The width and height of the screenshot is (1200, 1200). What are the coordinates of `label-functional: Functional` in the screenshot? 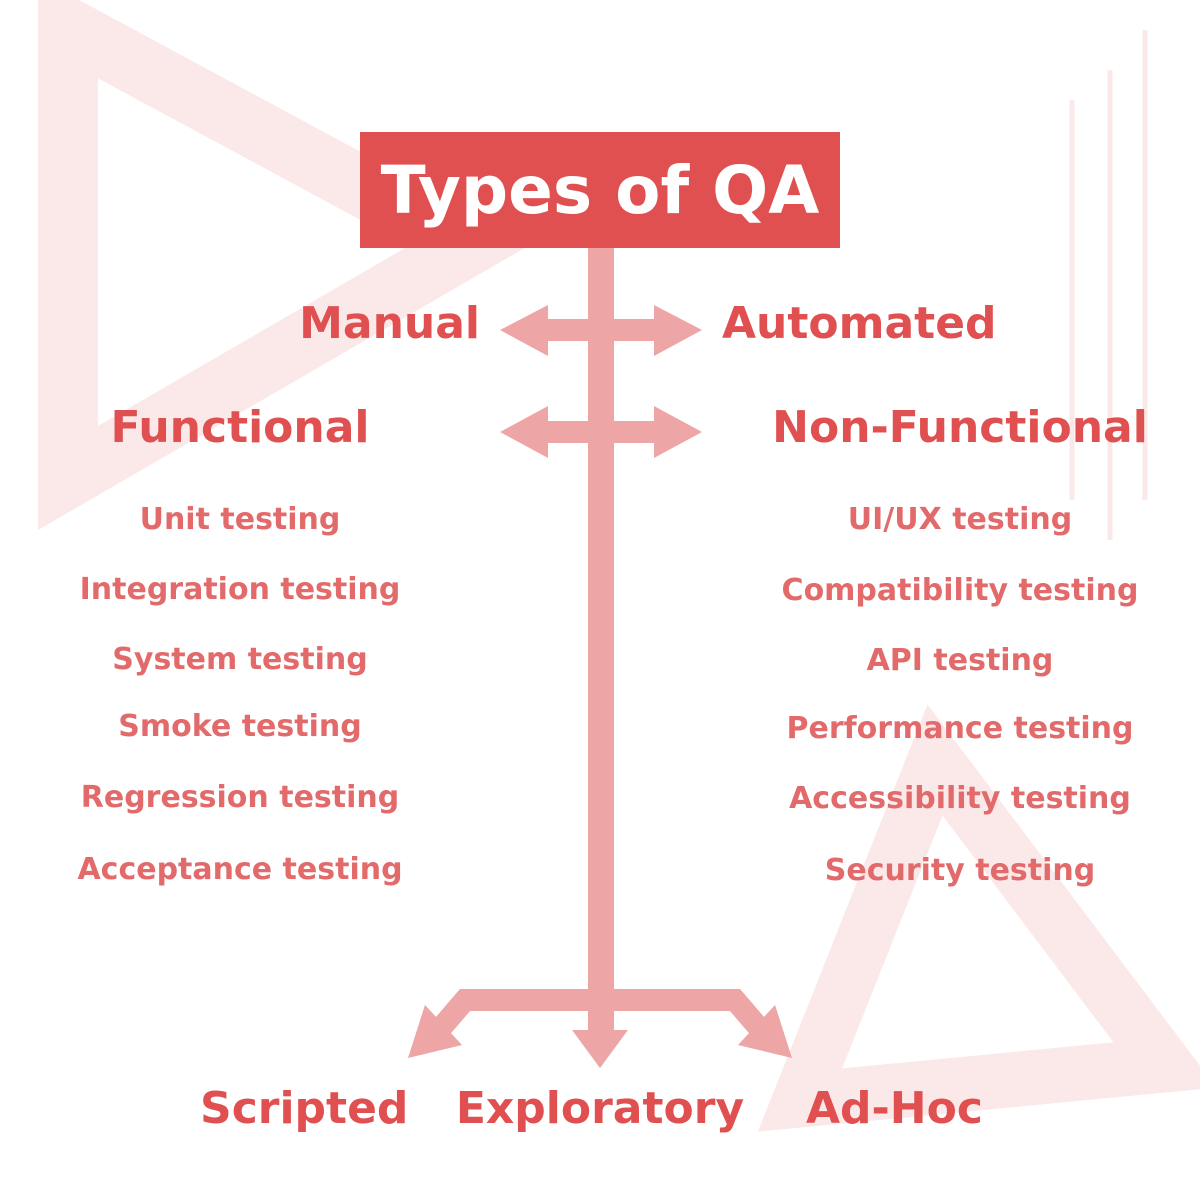 It's located at (240, 427).